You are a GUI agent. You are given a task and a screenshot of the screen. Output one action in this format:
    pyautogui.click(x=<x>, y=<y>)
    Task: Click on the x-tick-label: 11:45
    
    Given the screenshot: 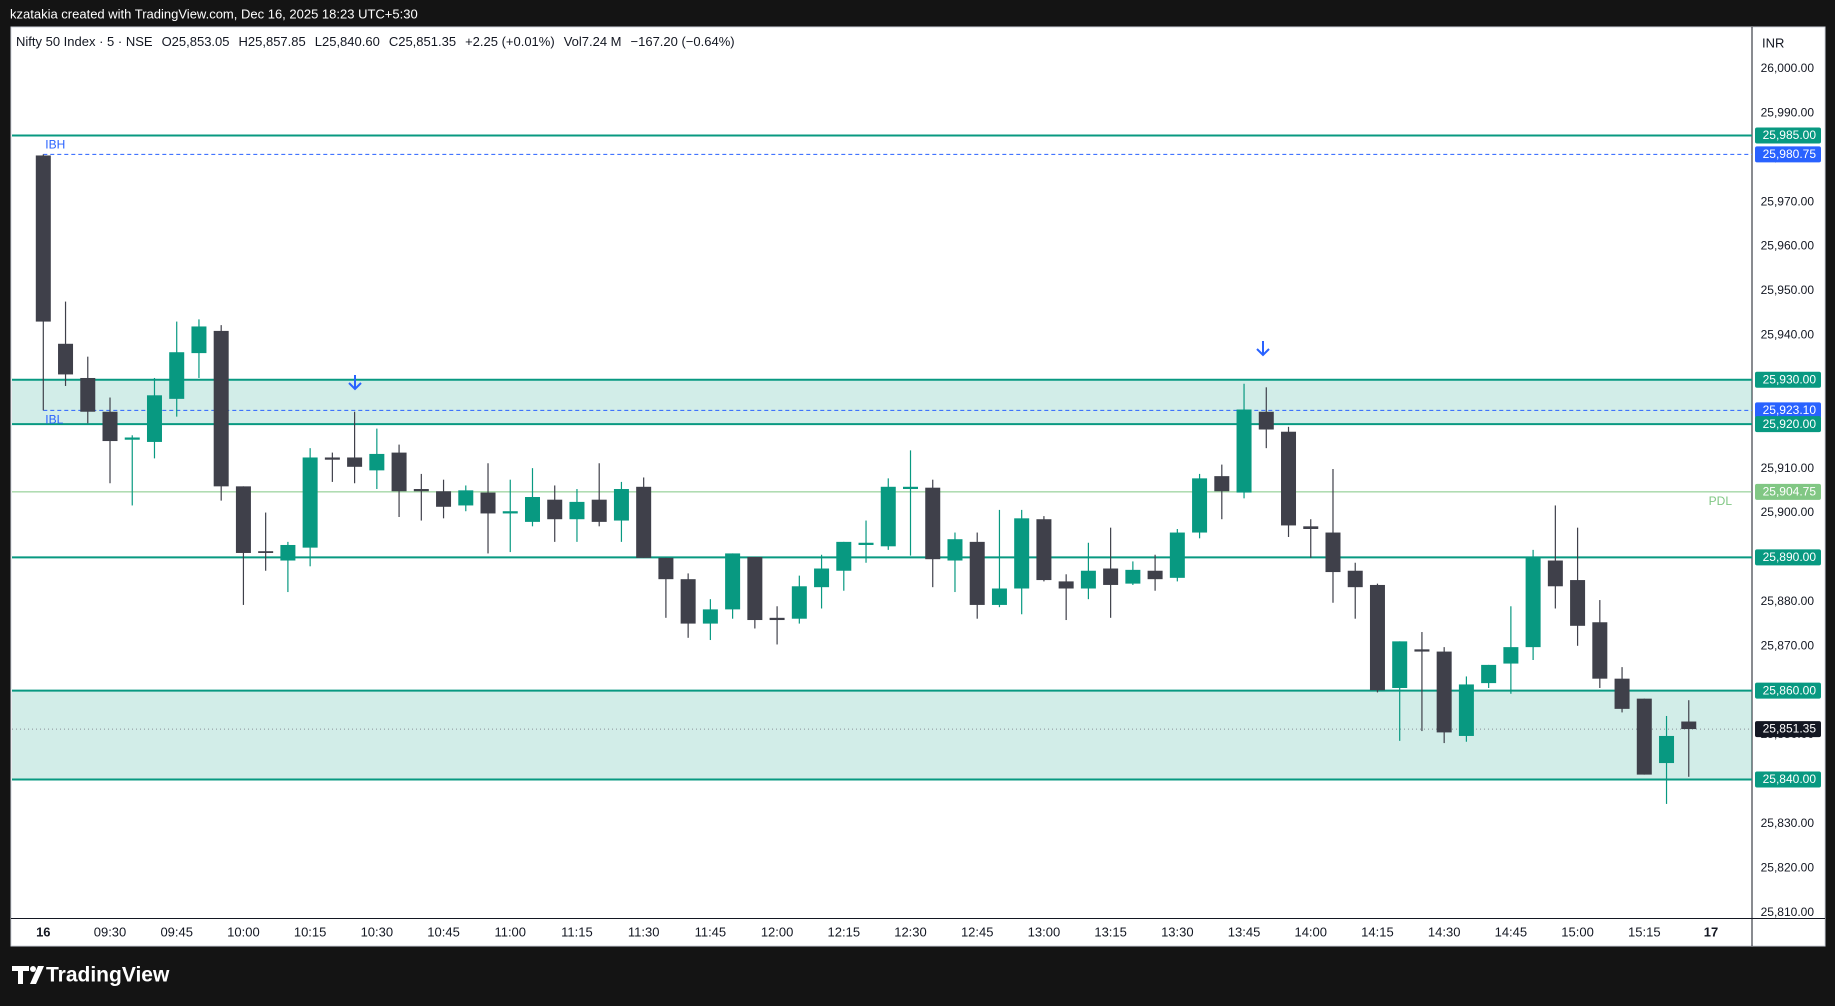 What is the action you would take?
    pyautogui.click(x=711, y=931)
    